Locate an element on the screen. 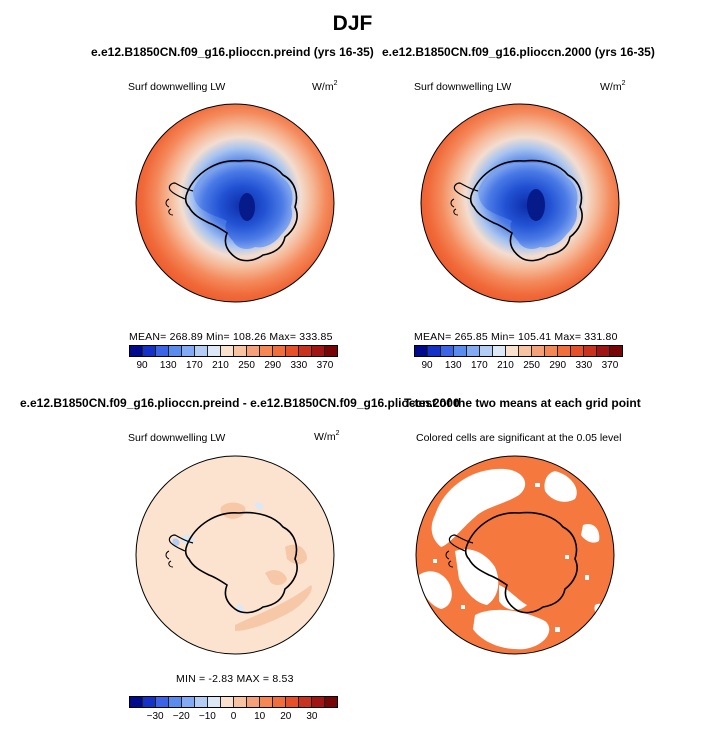  panel2-colorbar-tick-label: 330 is located at coordinates (584, 365).